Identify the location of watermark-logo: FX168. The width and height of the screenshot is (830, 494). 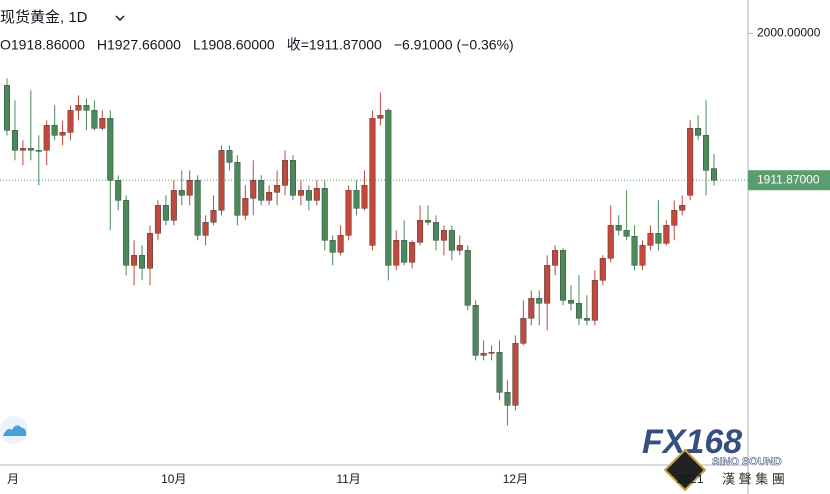
(692, 442).